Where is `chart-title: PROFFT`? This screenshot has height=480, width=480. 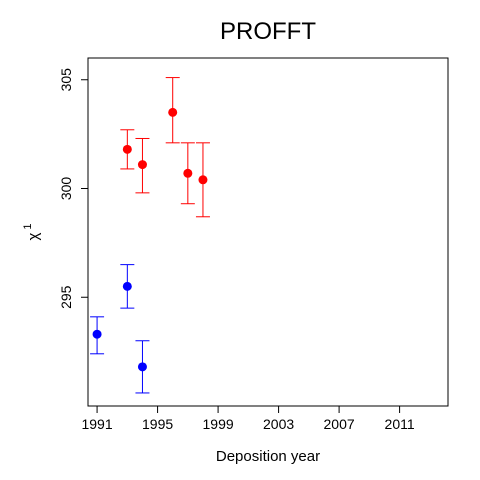 chart-title: PROFFT is located at coordinates (268, 31).